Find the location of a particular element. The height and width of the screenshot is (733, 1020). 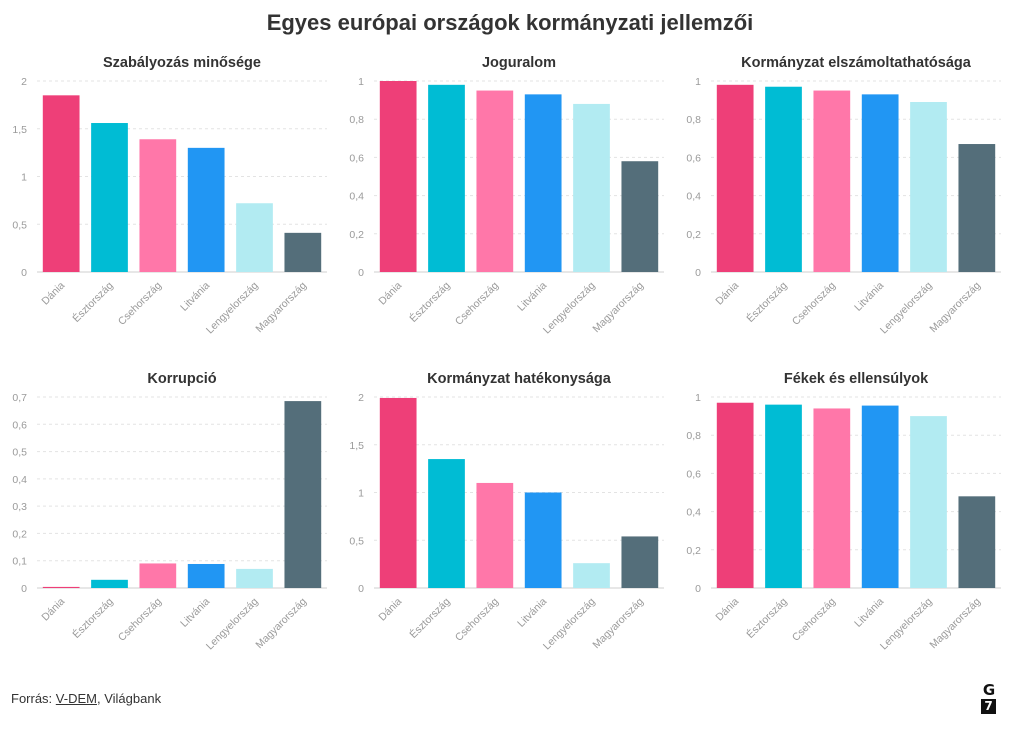

chart-title: Joguralom is located at coordinates (519, 63).